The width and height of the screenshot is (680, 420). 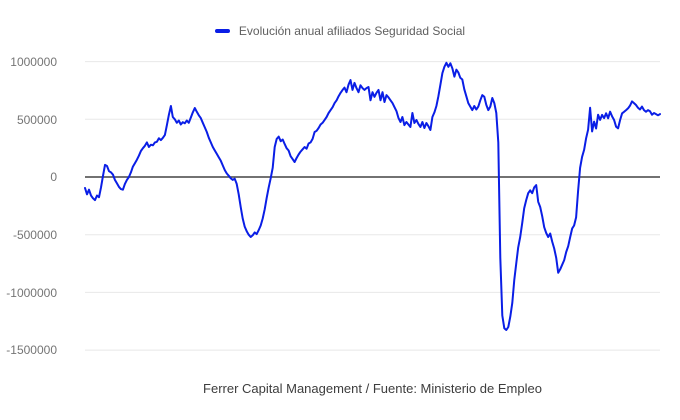 What do you see at coordinates (36, 120) in the screenshot?
I see `y-axis-tick-label: 500000` at bounding box center [36, 120].